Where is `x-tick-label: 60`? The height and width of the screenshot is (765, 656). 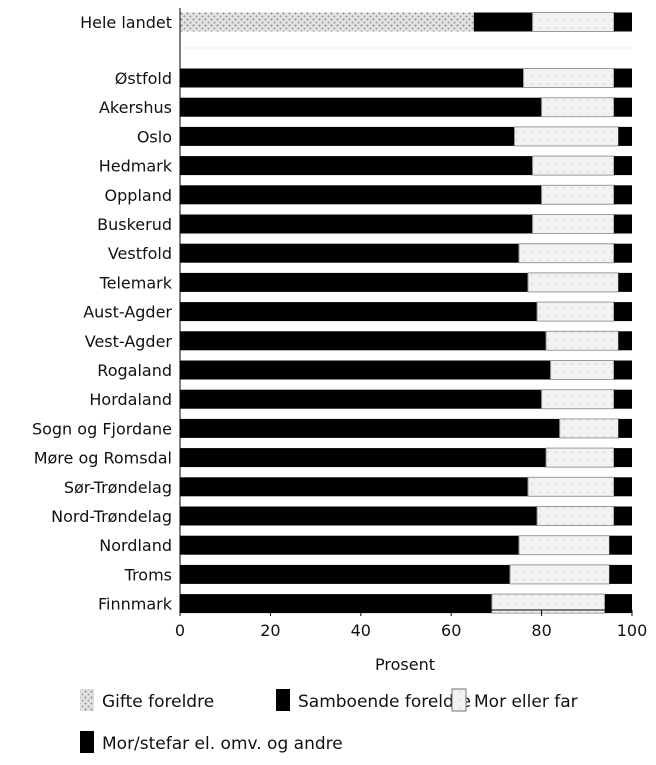 x-tick-label: 60 is located at coordinates (451, 630).